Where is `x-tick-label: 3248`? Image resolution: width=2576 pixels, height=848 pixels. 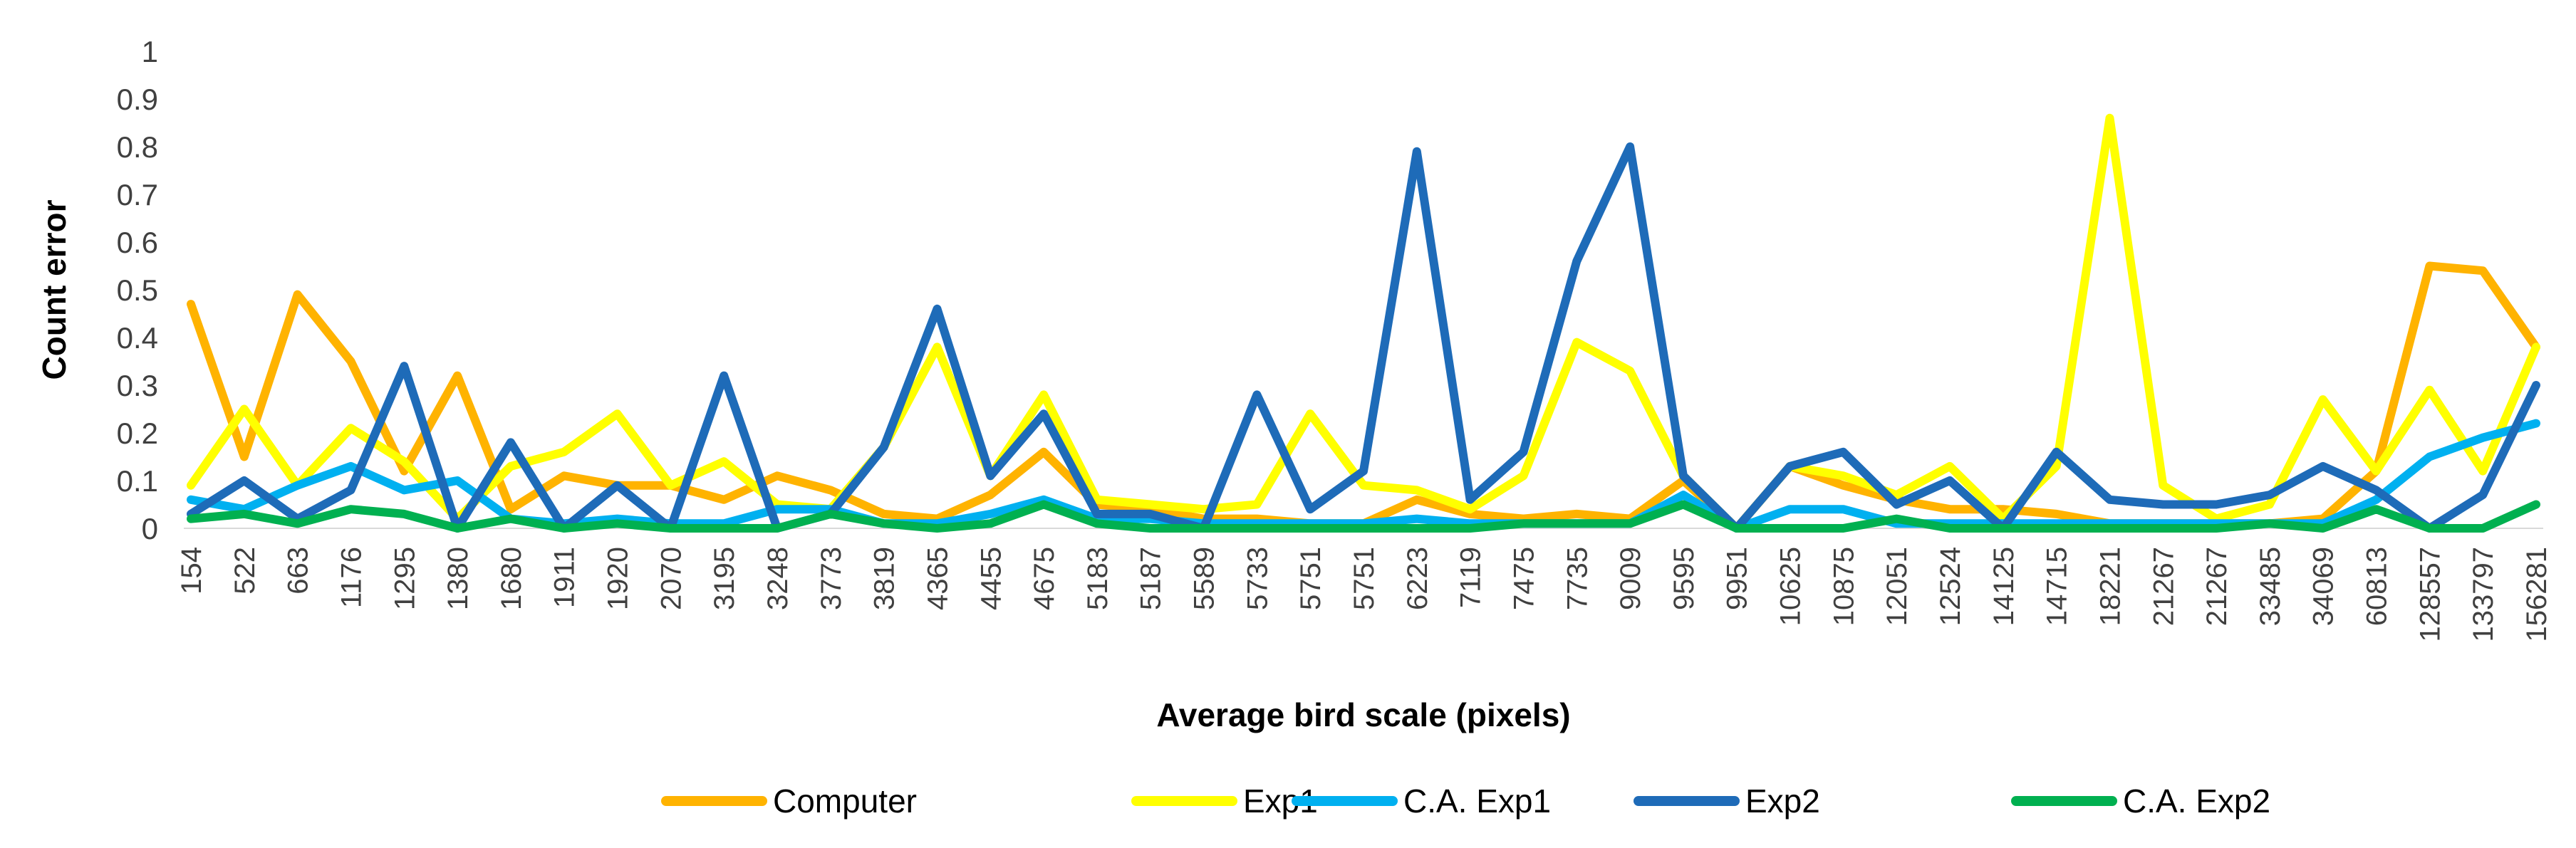 x-tick-label: 3248 is located at coordinates (778, 579).